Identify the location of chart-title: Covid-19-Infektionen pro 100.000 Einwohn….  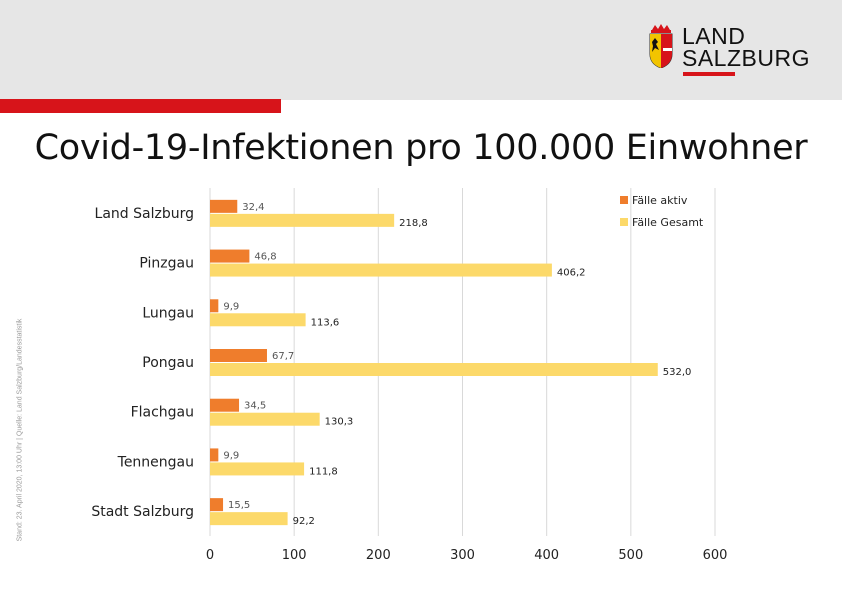
(421, 148).